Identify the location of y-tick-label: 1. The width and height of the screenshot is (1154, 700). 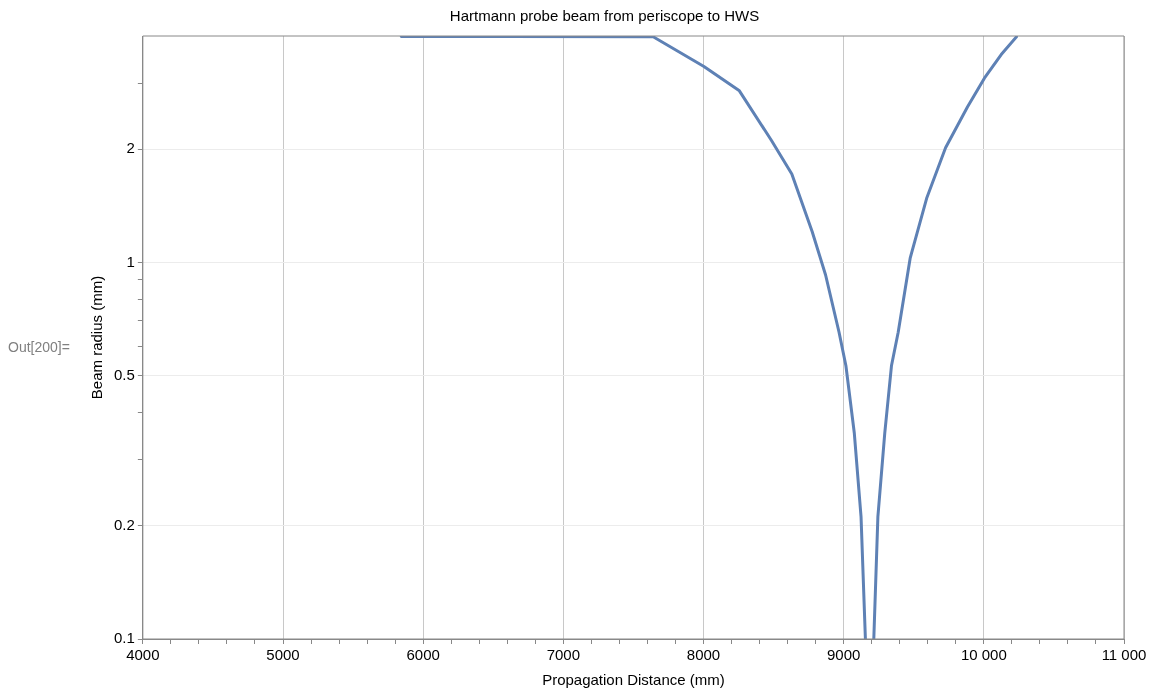
(130, 261).